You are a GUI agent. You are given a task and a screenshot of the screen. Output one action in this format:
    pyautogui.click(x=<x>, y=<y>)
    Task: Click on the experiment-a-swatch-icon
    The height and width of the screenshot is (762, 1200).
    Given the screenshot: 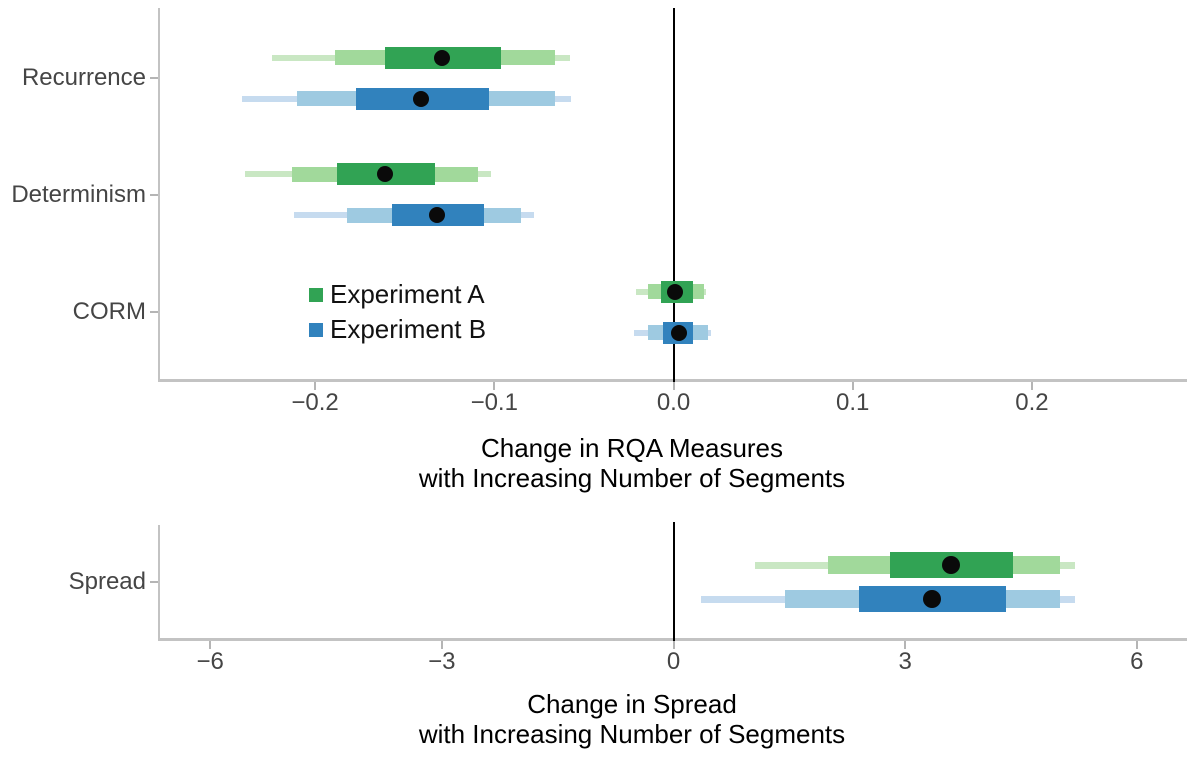 What is the action you would take?
    pyautogui.click(x=316, y=294)
    